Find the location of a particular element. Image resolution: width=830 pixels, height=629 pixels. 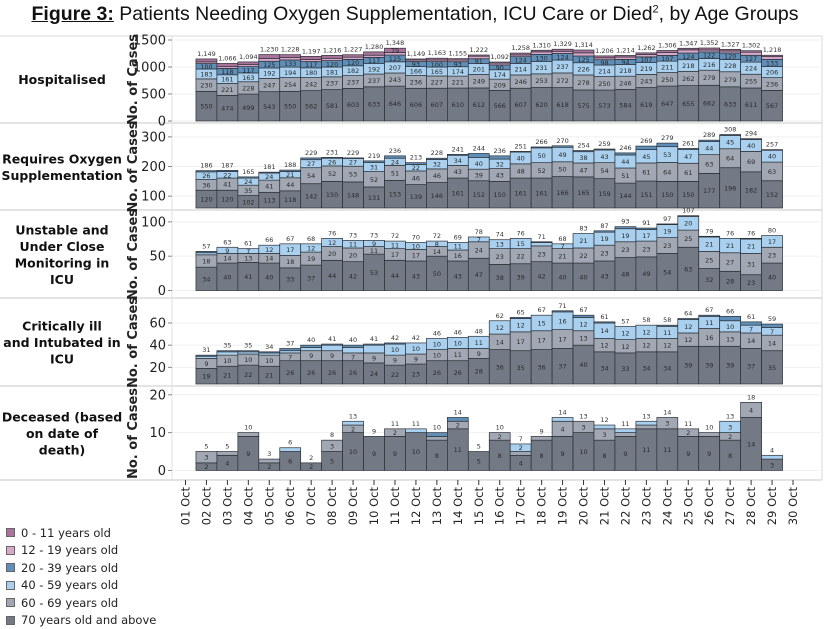

total-label: 42 is located at coordinates (416, 338).